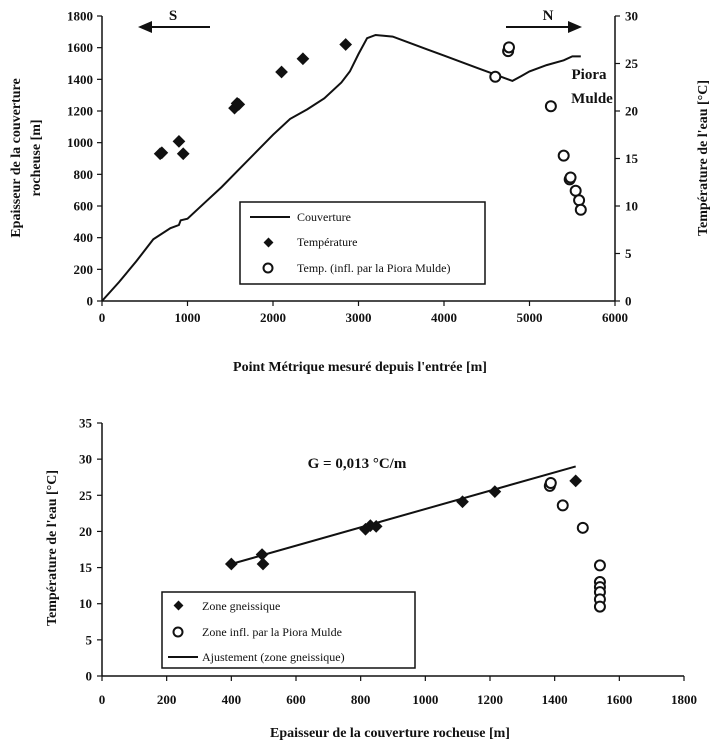 This screenshot has width=717, height=745. I want to click on north-label: N, so click(548, 16).